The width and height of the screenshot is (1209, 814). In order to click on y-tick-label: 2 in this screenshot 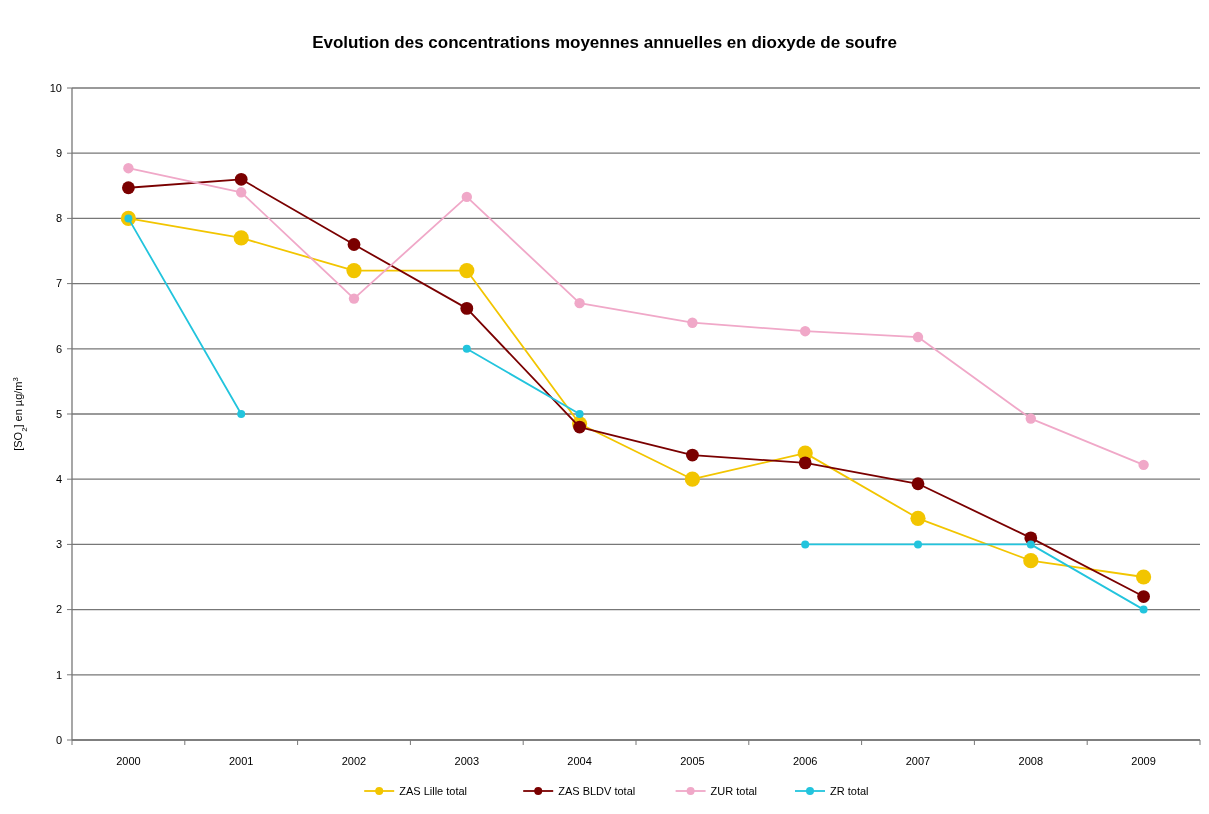, I will do `click(58, 609)`.